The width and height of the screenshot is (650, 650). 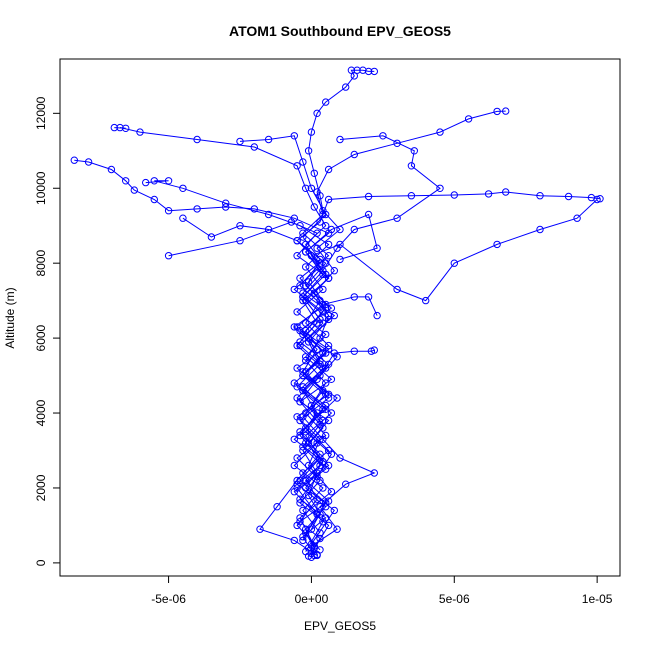 I want to click on y-axis: 0 2000 4000 6000 8000 10000 12000, so click(x=47, y=331).